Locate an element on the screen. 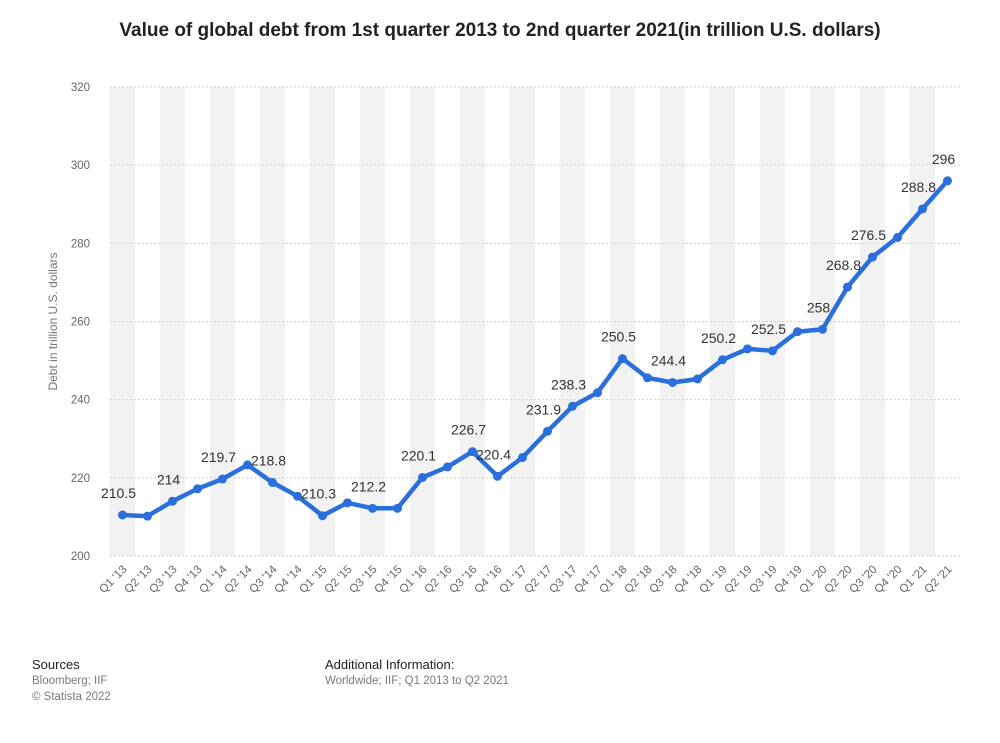 The image size is (1000, 743). y-tick-label: 260 is located at coordinates (80, 323).